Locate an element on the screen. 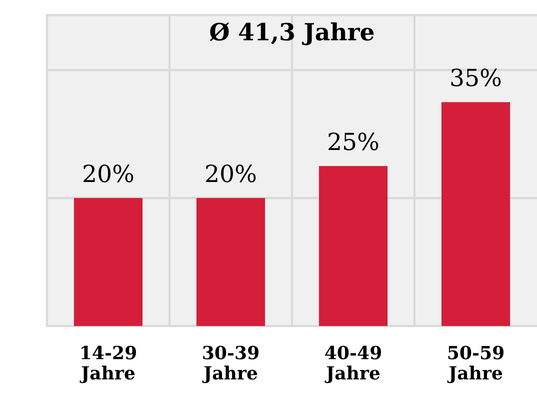 Image resolution: width=537 pixels, height=407 pixels. data-label: 25% is located at coordinates (353, 141).